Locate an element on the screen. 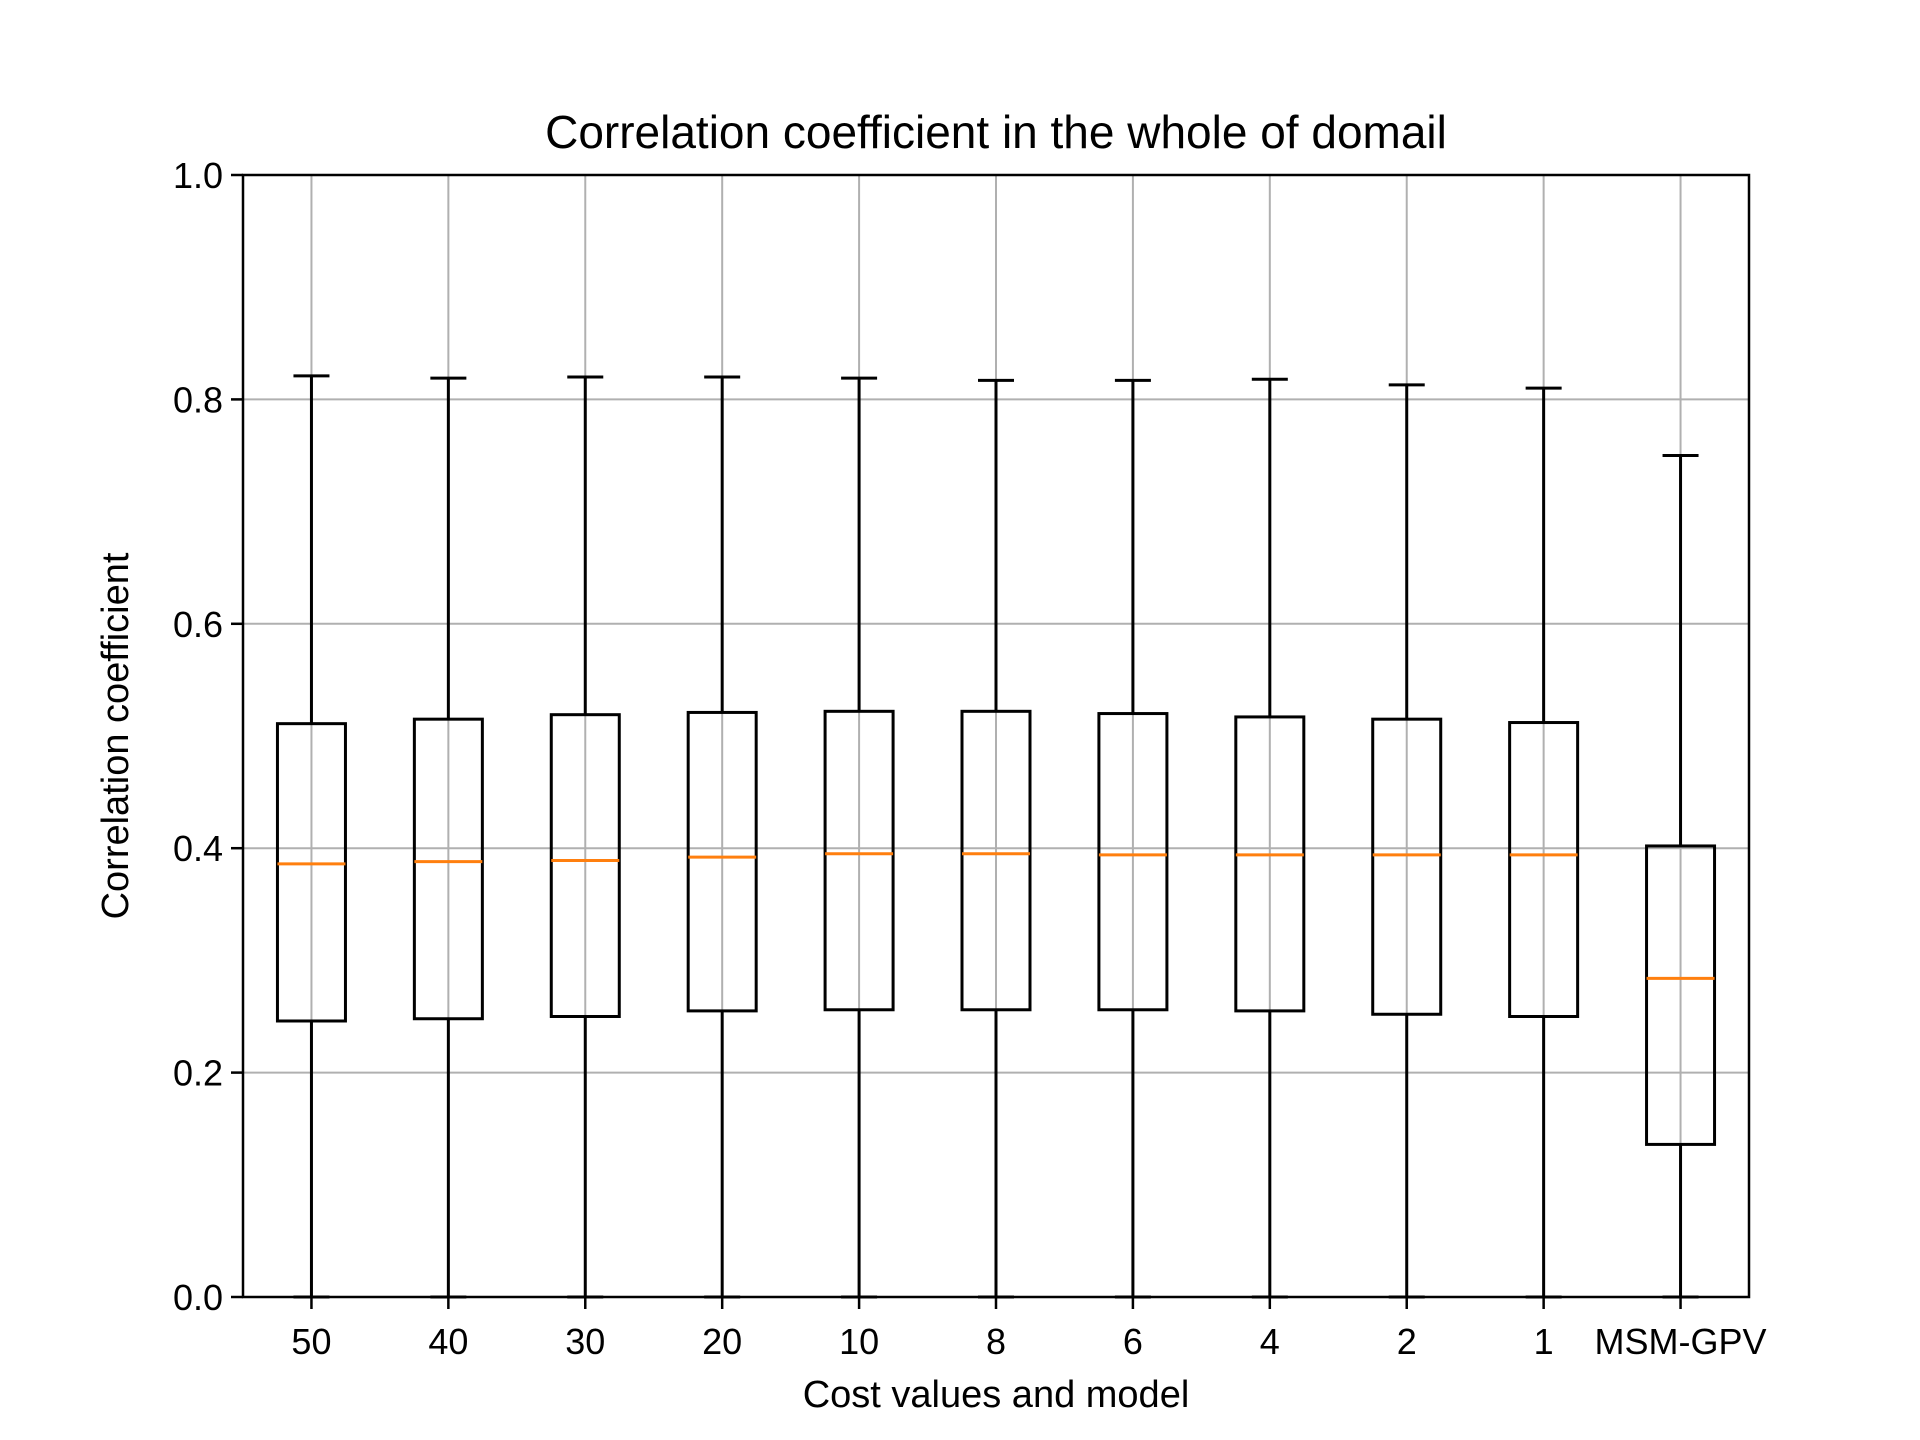  y-tick-label: 0.4 is located at coordinates (198, 848).